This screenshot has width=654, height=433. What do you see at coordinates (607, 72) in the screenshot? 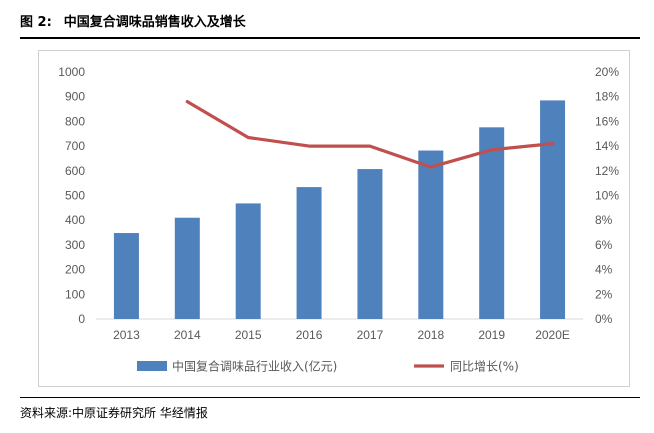
I see `y-right-tick-label: 20%` at bounding box center [607, 72].